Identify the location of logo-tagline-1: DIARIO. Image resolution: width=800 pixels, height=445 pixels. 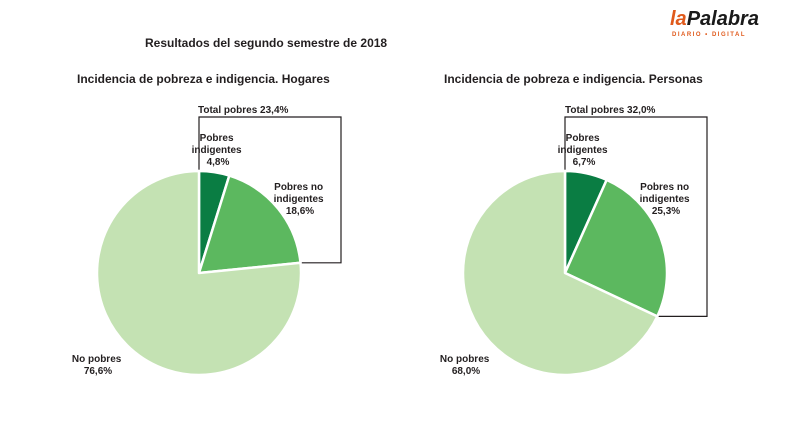
(687, 35).